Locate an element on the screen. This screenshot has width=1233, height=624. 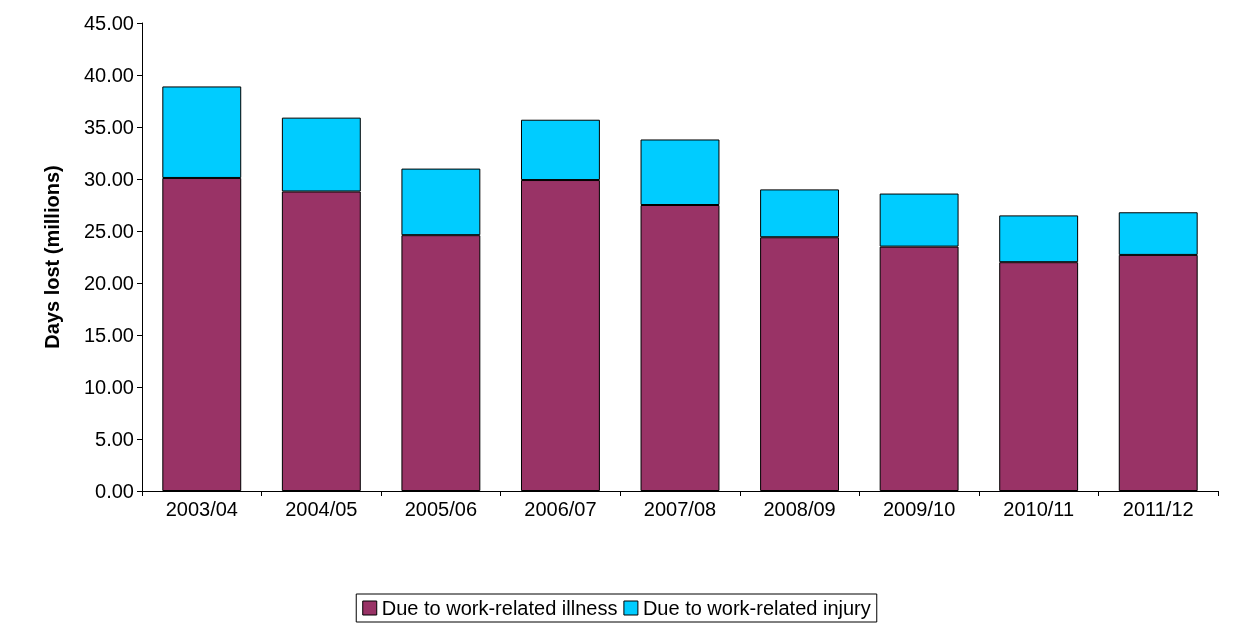
y-tick-label: 20.00 is located at coordinates (108, 283).